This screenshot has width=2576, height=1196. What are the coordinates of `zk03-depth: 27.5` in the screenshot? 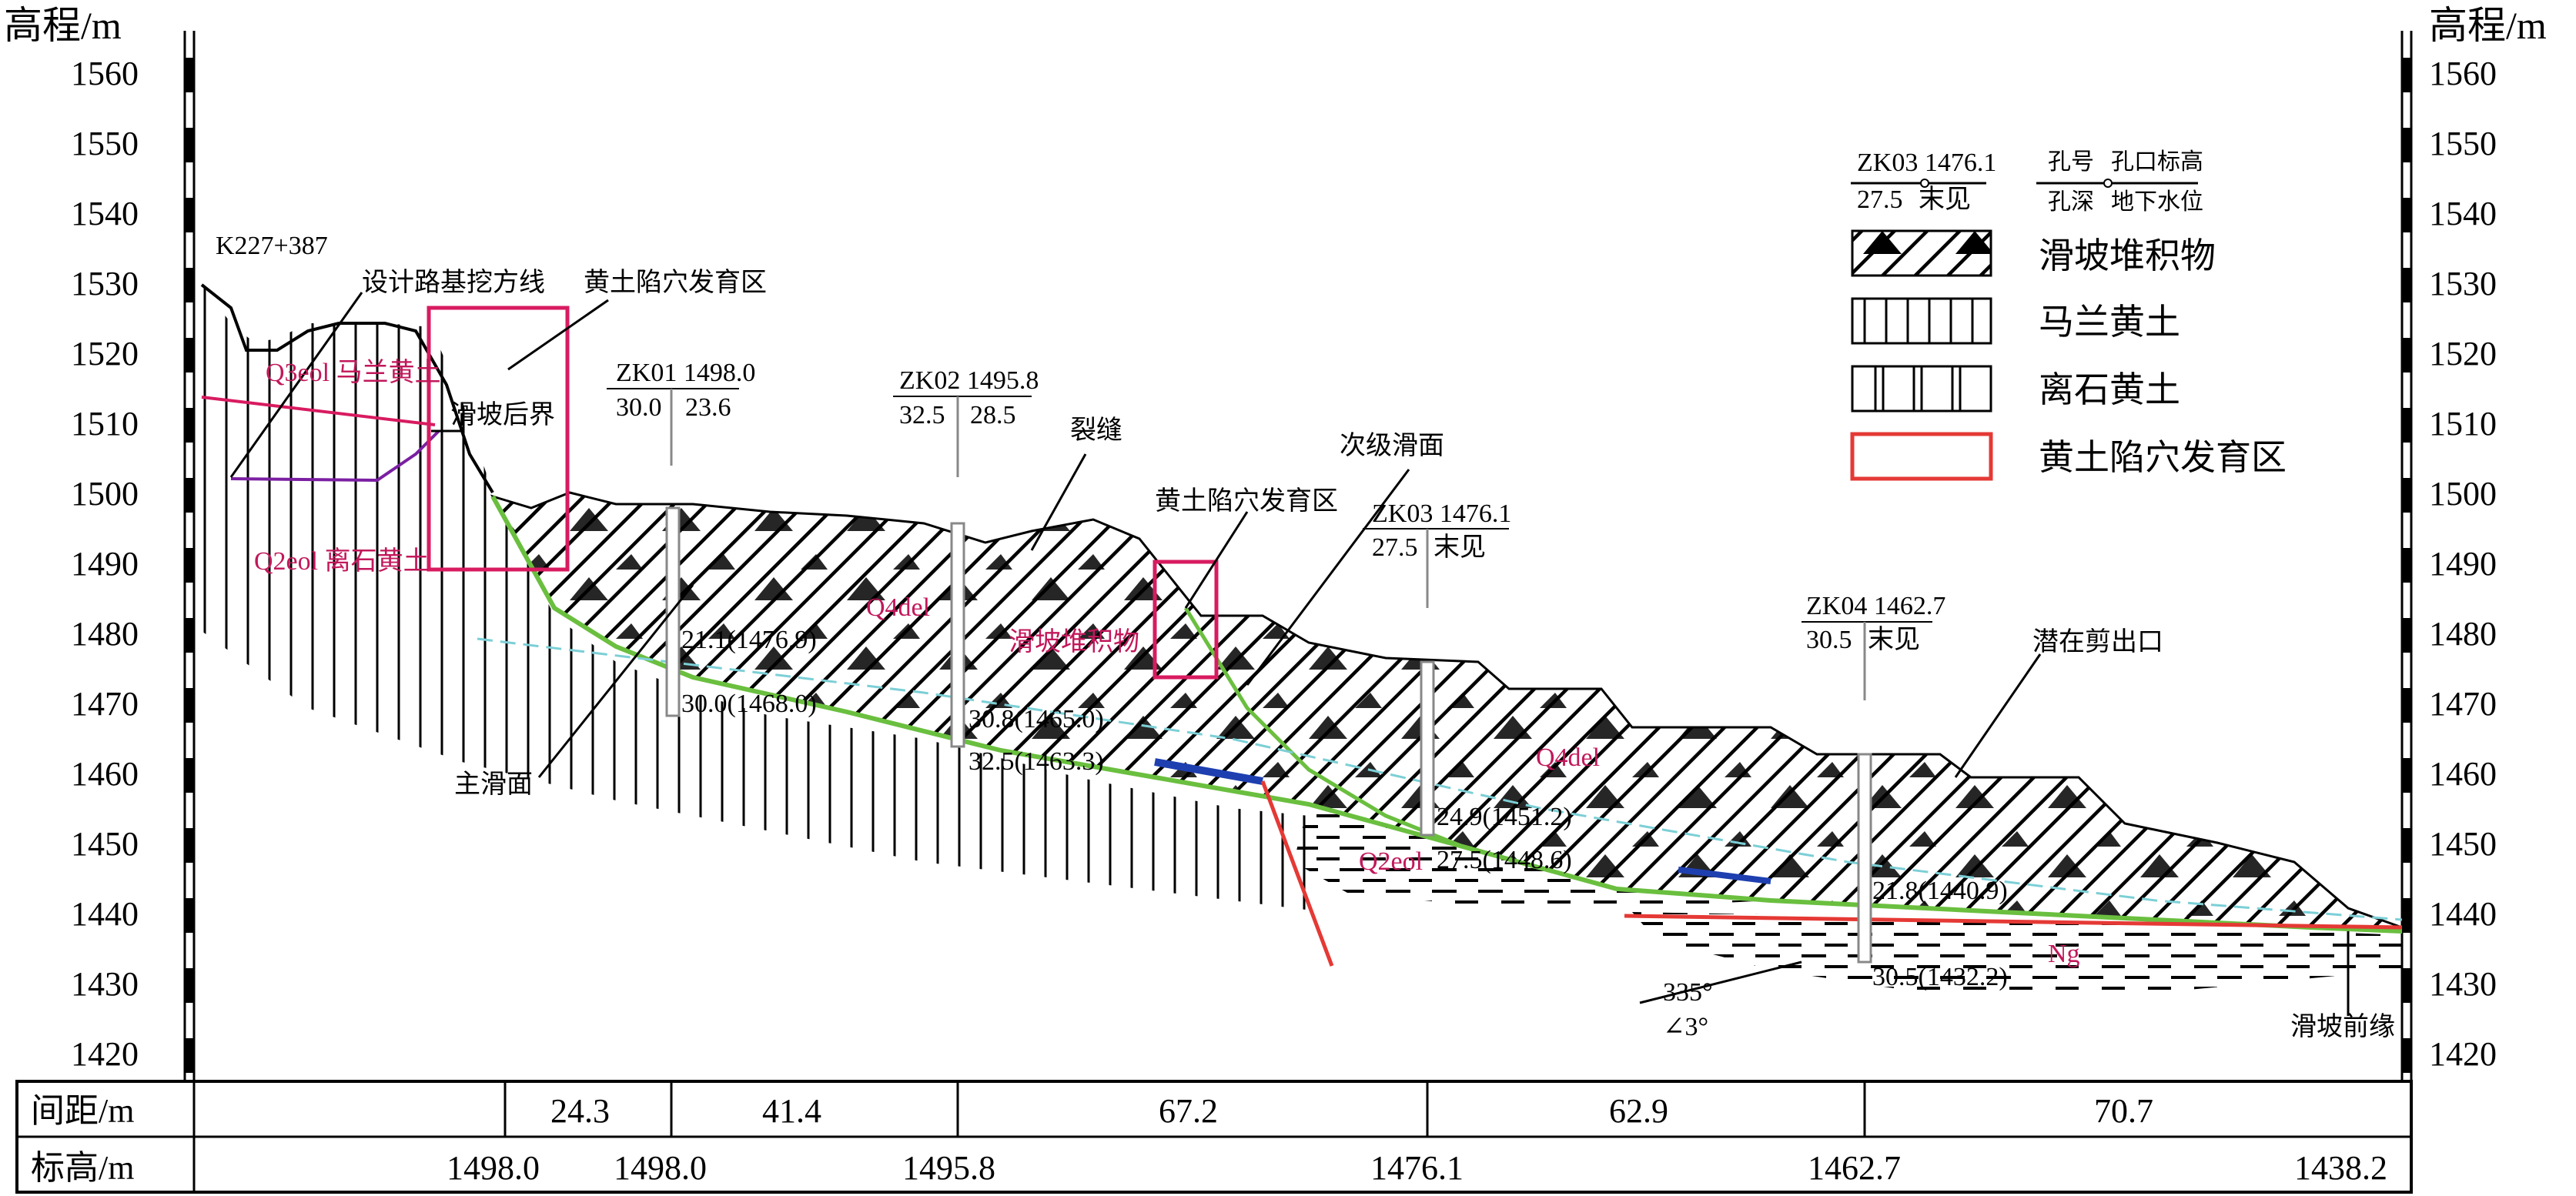 It's located at (1395, 547).